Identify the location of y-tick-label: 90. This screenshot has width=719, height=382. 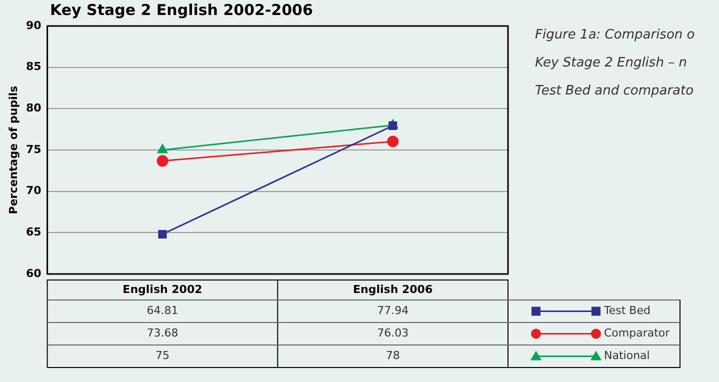
(34, 25).